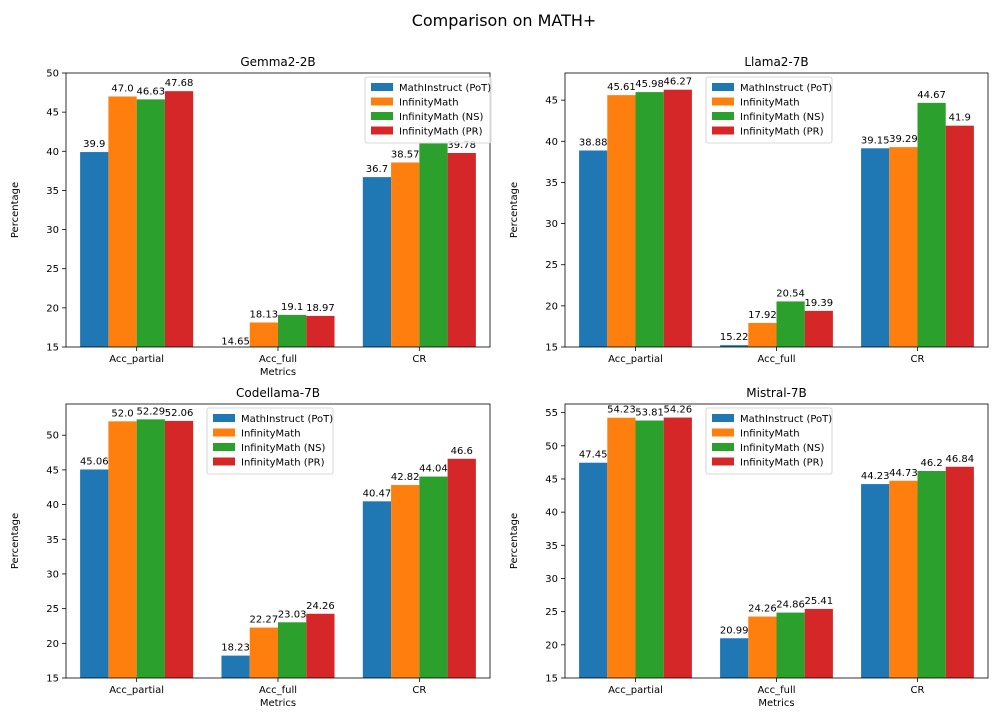 This screenshot has height=720, width=1008. What do you see at coordinates (52, 644) in the screenshot?
I see `y-tick-label: 20` at bounding box center [52, 644].